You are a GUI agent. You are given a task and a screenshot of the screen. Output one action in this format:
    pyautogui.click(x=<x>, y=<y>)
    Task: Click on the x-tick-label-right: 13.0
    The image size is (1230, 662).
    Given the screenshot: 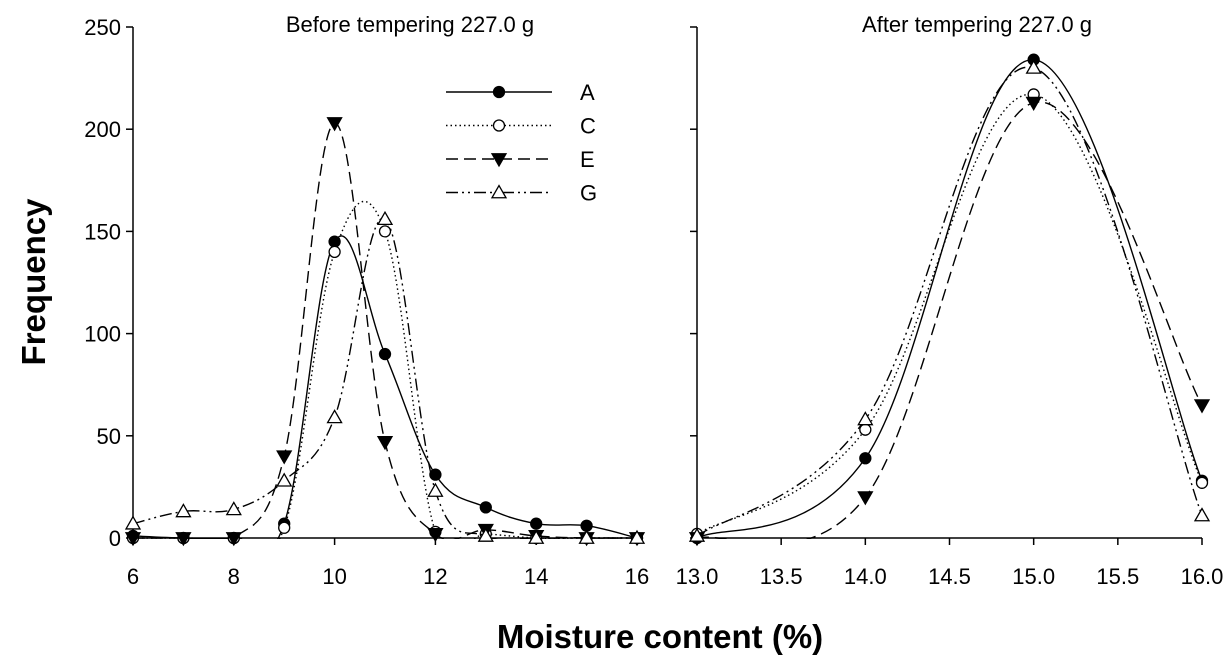 What is the action you would take?
    pyautogui.click(x=697, y=576)
    